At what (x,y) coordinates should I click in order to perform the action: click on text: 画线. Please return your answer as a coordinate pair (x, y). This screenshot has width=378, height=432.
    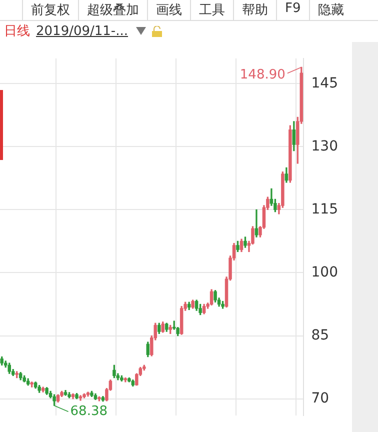
    Looking at the image, I should click on (168, 10).